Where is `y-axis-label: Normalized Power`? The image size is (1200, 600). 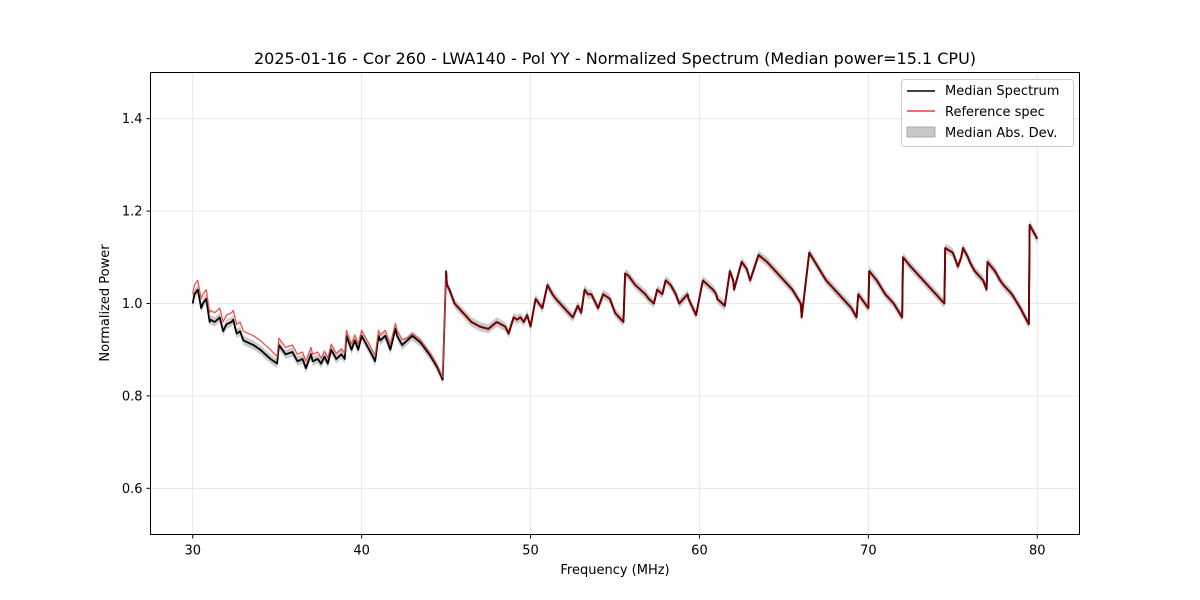
y-axis-label: Normalized Power is located at coordinates (105, 303).